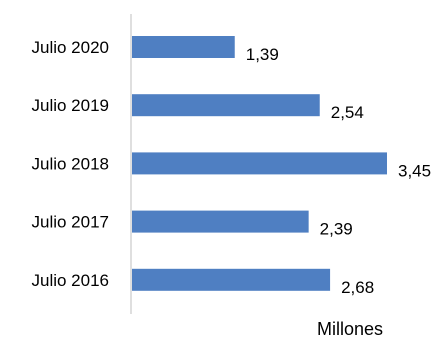 The image size is (440, 341). I want to click on unit-label: Millones, so click(350, 329).